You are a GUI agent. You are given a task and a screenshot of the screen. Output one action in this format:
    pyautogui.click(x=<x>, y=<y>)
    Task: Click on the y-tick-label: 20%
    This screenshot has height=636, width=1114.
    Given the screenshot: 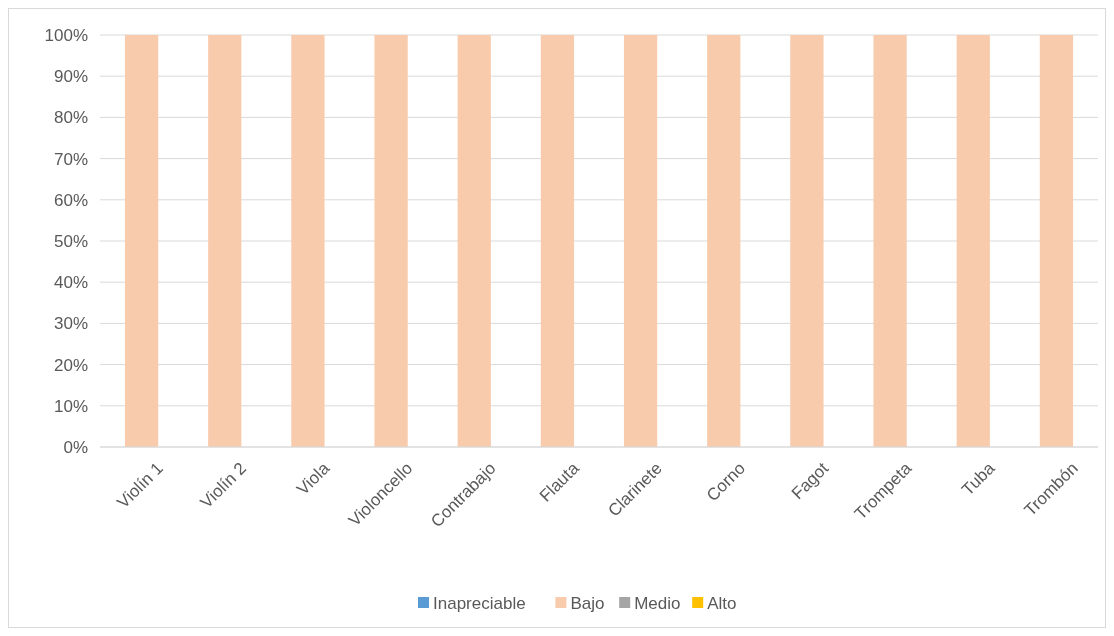 What is the action you would take?
    pyautogui.click(x=70, y=365)
    